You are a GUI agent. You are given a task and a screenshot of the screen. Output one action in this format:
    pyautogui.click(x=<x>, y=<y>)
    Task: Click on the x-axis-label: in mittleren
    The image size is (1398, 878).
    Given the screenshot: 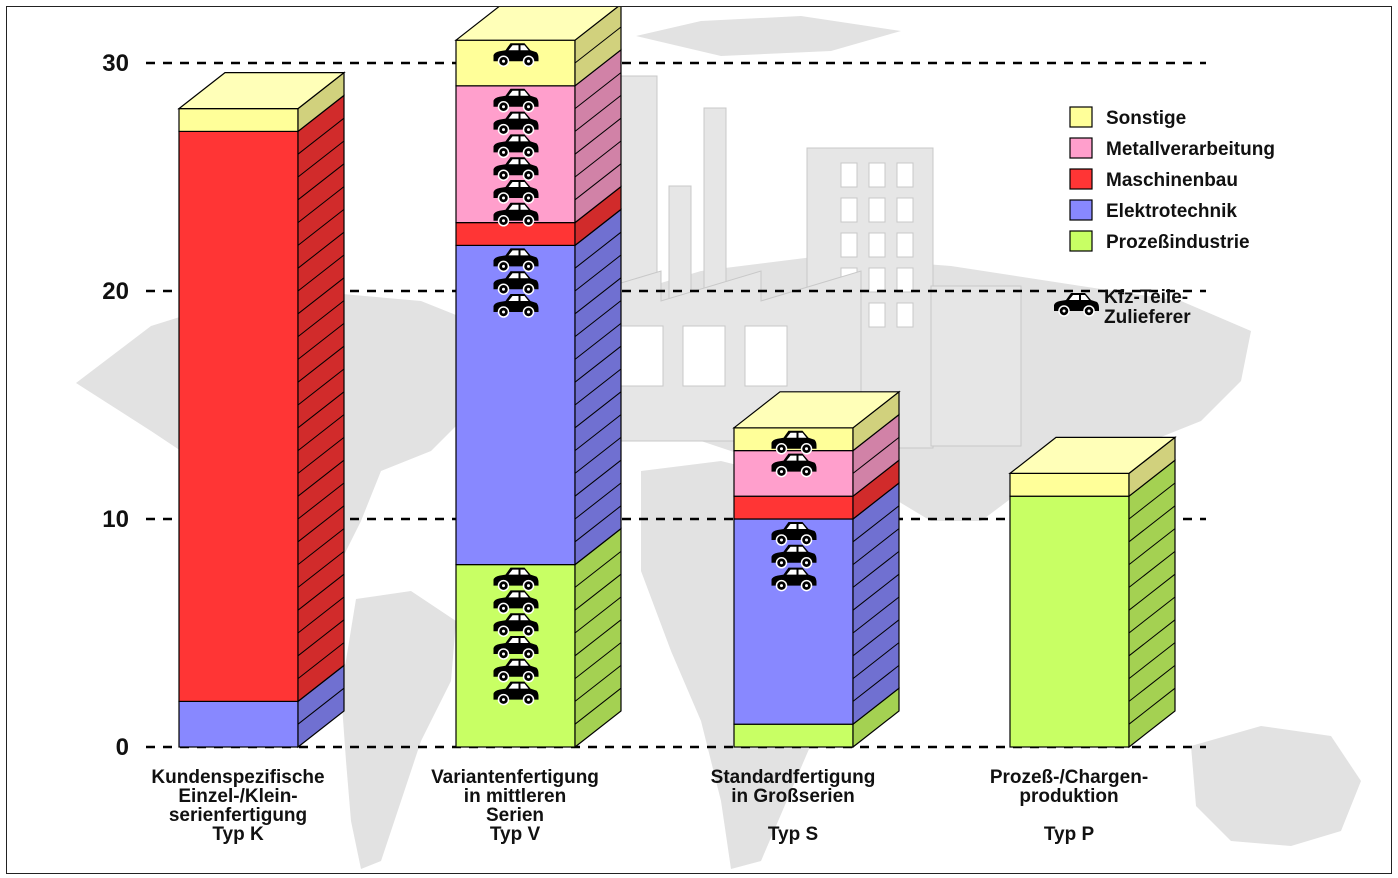 What is the action you would take?
    pyautogui.click(x=515, y=796)
    